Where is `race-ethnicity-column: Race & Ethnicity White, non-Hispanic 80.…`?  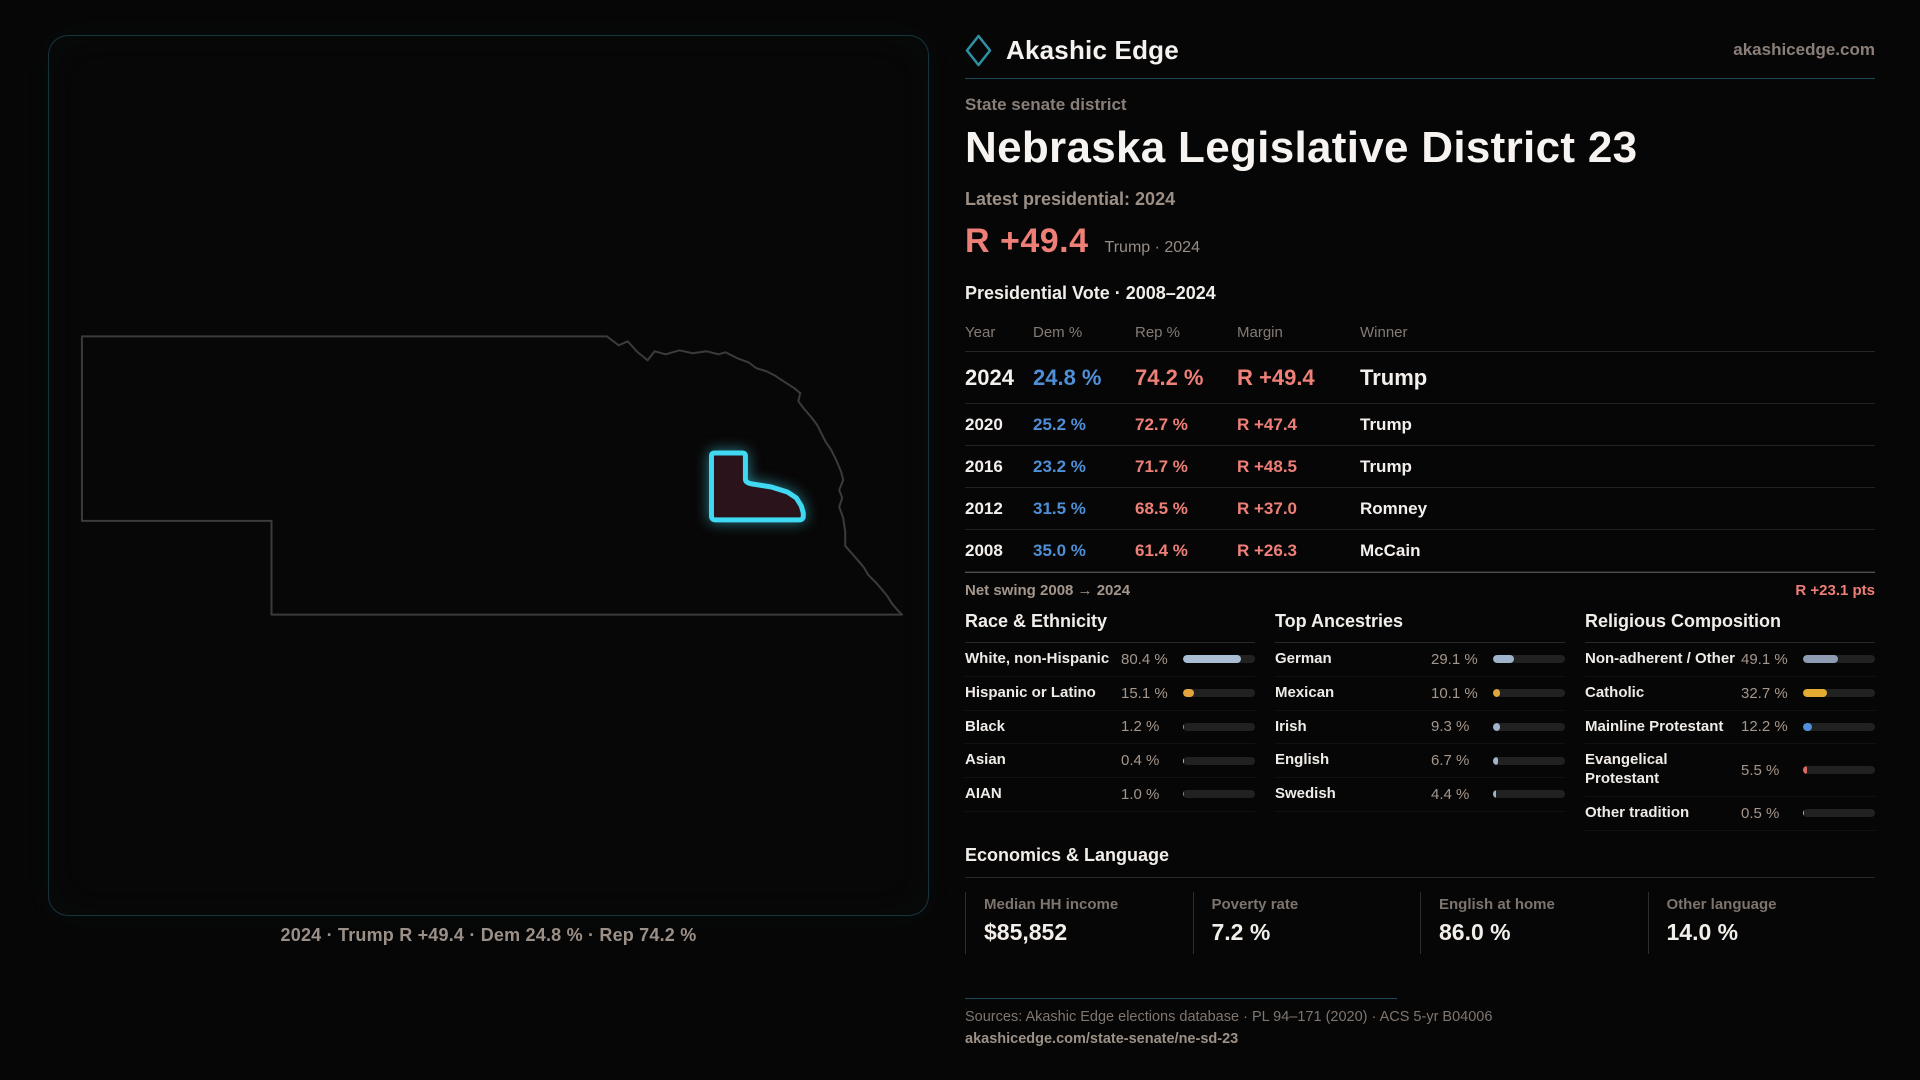 race-ethnicity-column: Race & Ethnicity White, non-Hispanic 80.… is located at coordinates (1110, 721).